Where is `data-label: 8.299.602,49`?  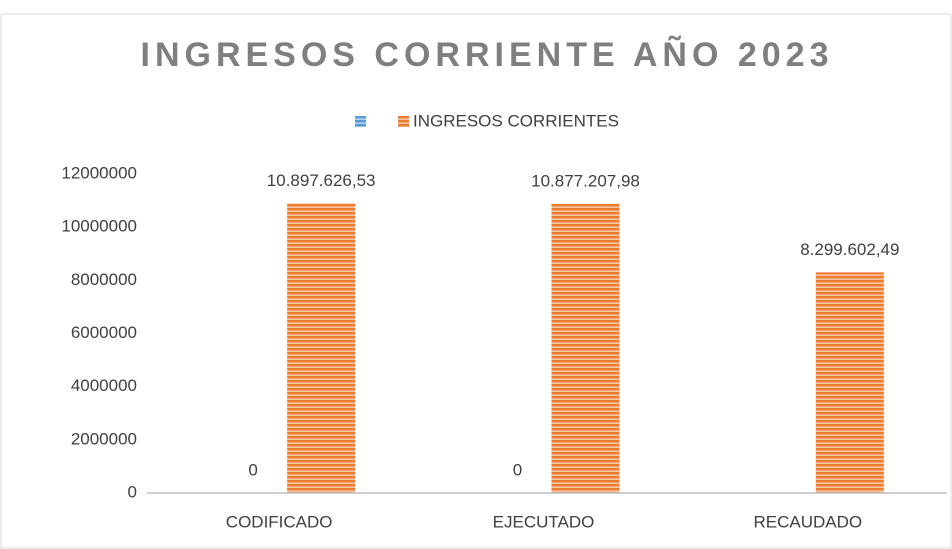 data-label: 8.299.602,49 is located at coordinates (849, 249).